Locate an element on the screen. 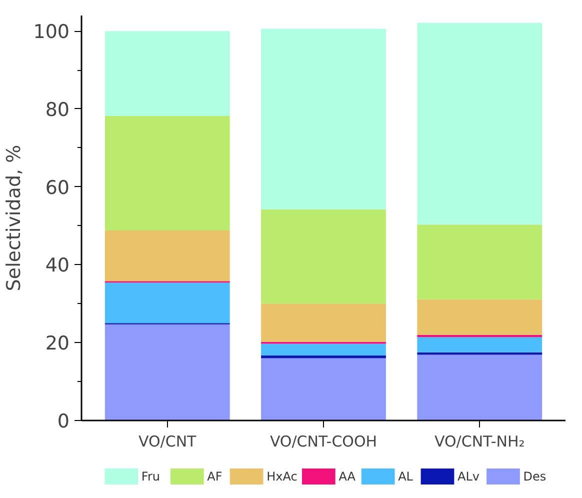 The width and height of the screenshot is (582, 498). y-tick-label: 0 is located at coordinates (63, 421).